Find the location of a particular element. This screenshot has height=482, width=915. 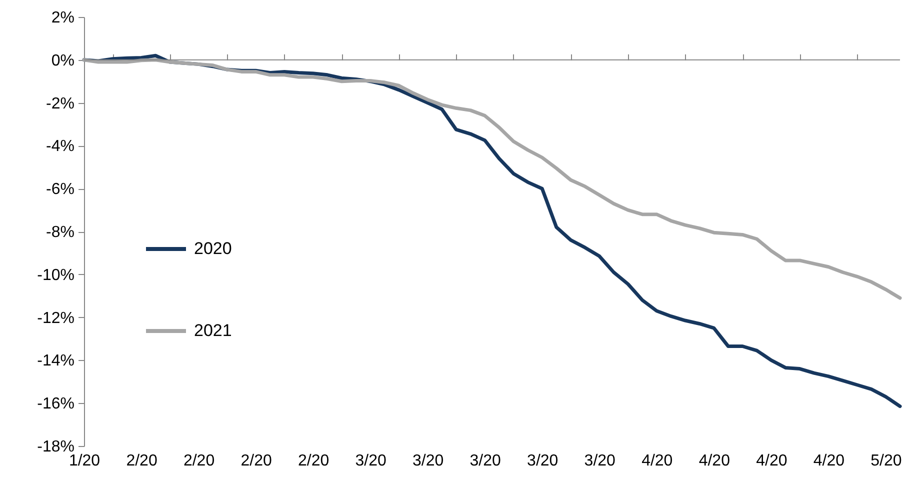

x-tick-label: 5/20 is located at coordinates (886, 461).